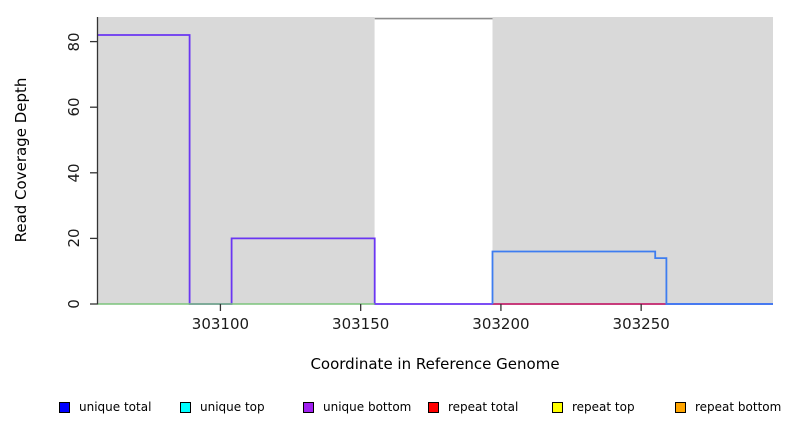 The width and height of the screenshot is (792, 432). I want to click on repeat-bottom-swatch-icon, so click(680, 407).